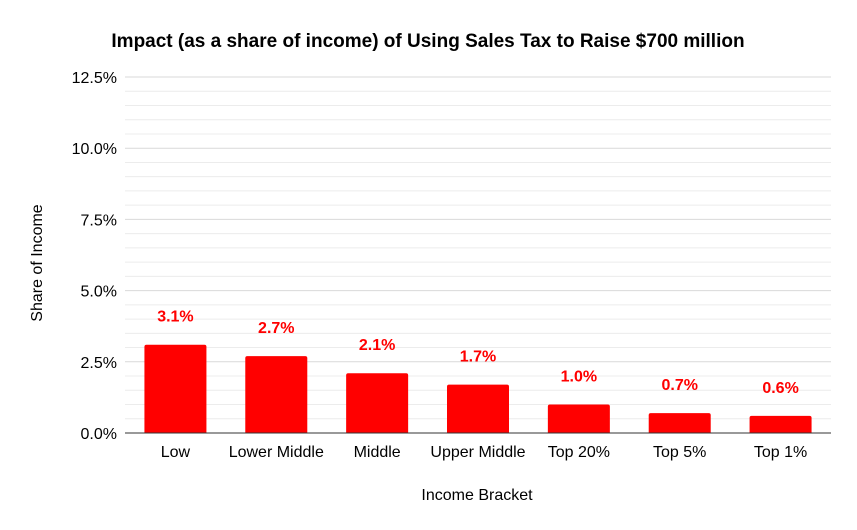 The image size is (857, 530). What do you see at coordinates (679, 452) in the screenshot?
I see `x-tick-label: Top 5%` at bounding box center [679, 452].